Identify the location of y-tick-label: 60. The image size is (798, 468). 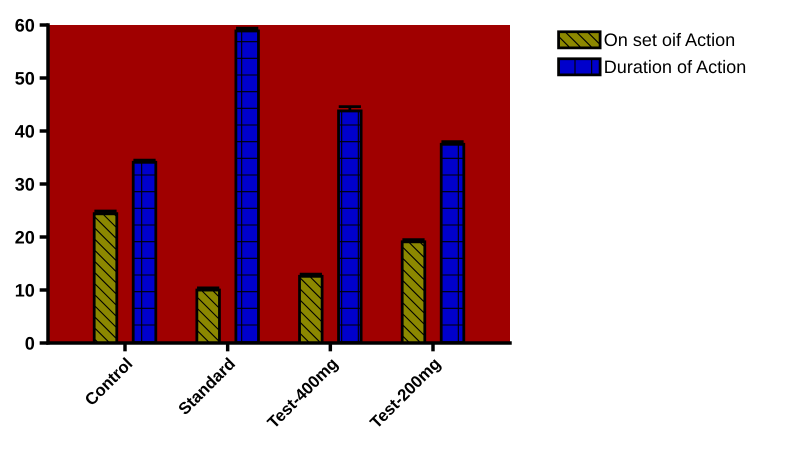
(24, 25).